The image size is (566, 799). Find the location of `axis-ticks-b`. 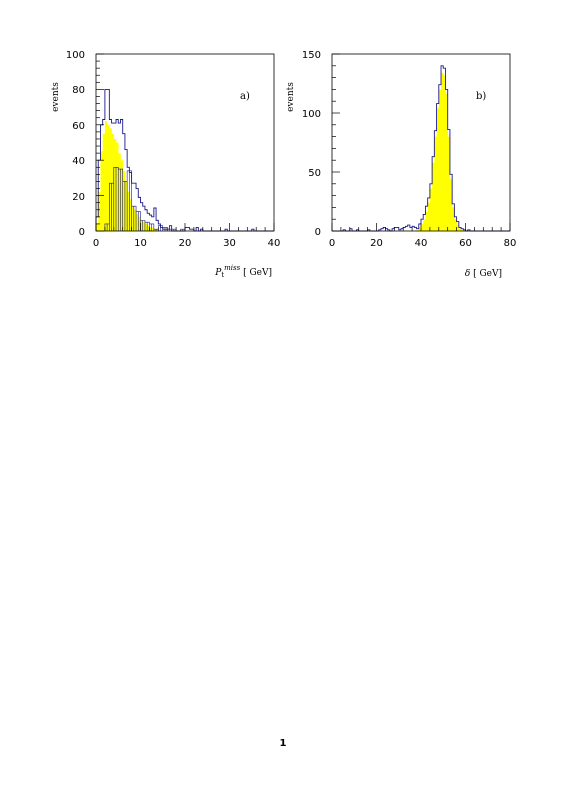

axis-ticks-b is located at coordinates (421, 142).